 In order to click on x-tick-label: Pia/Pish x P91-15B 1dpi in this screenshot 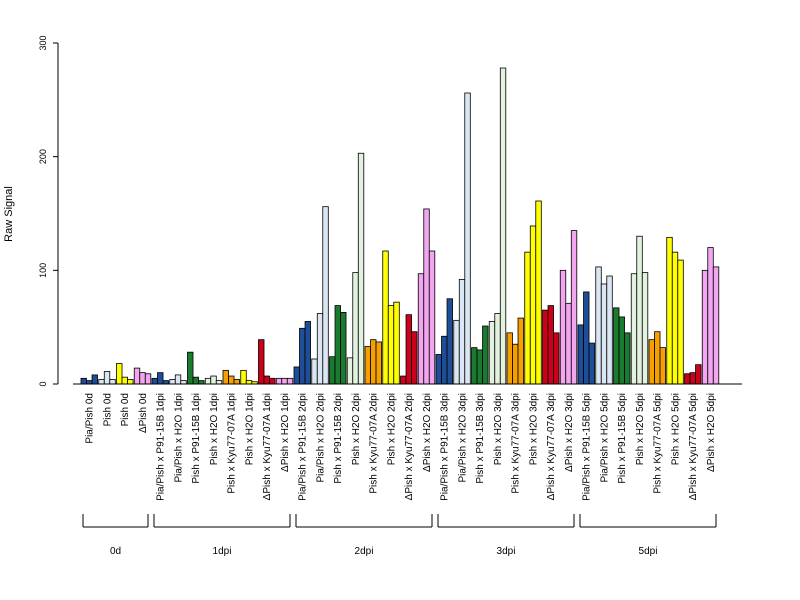, I will do `click(161, 447)`.